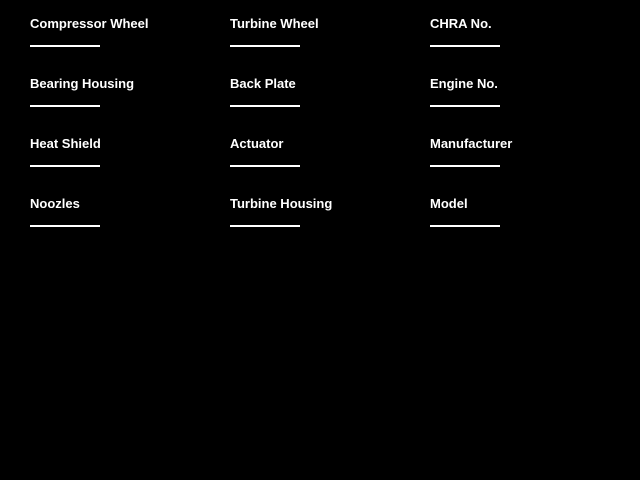 The image size is (640, 480). I want to click on form-field-noozles: Noozles, so click(125, 212).